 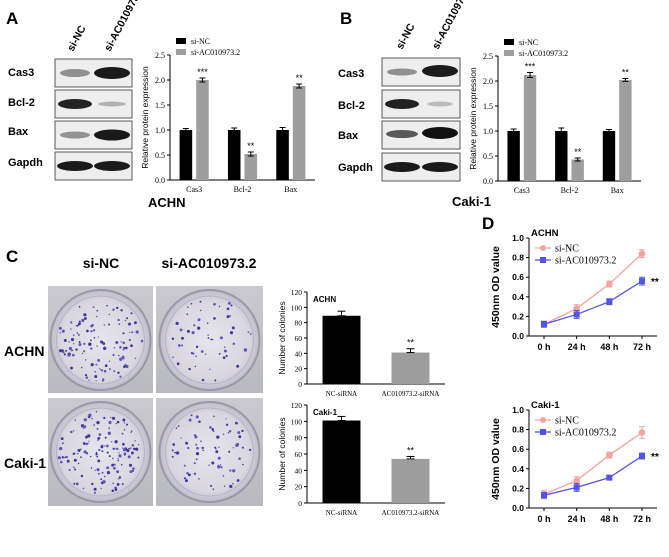 I want to click on y-tick-label: 1.0, so click(x=518, y=410).